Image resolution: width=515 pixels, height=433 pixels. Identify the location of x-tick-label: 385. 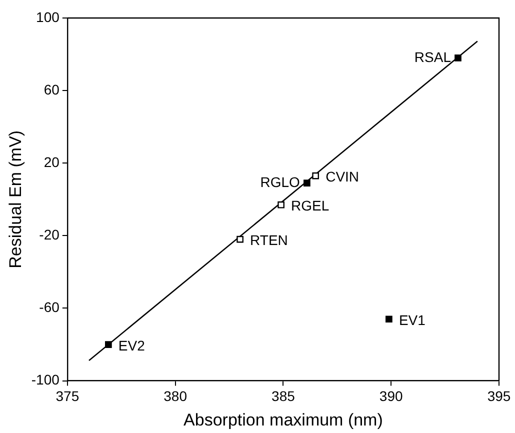
(284, 396).